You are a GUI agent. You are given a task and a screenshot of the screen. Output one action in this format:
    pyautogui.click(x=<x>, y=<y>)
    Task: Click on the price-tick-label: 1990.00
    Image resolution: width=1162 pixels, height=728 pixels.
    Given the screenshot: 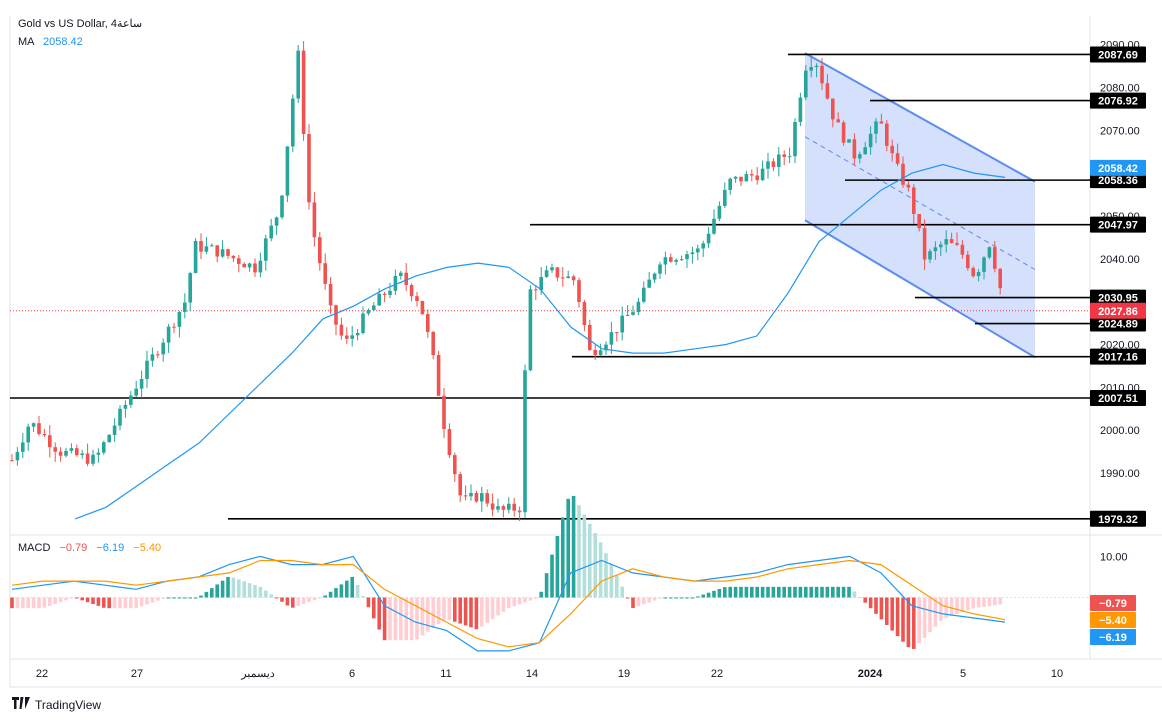 What is the action you would take?
    pyautogui.click(x=1120, y=474)
    